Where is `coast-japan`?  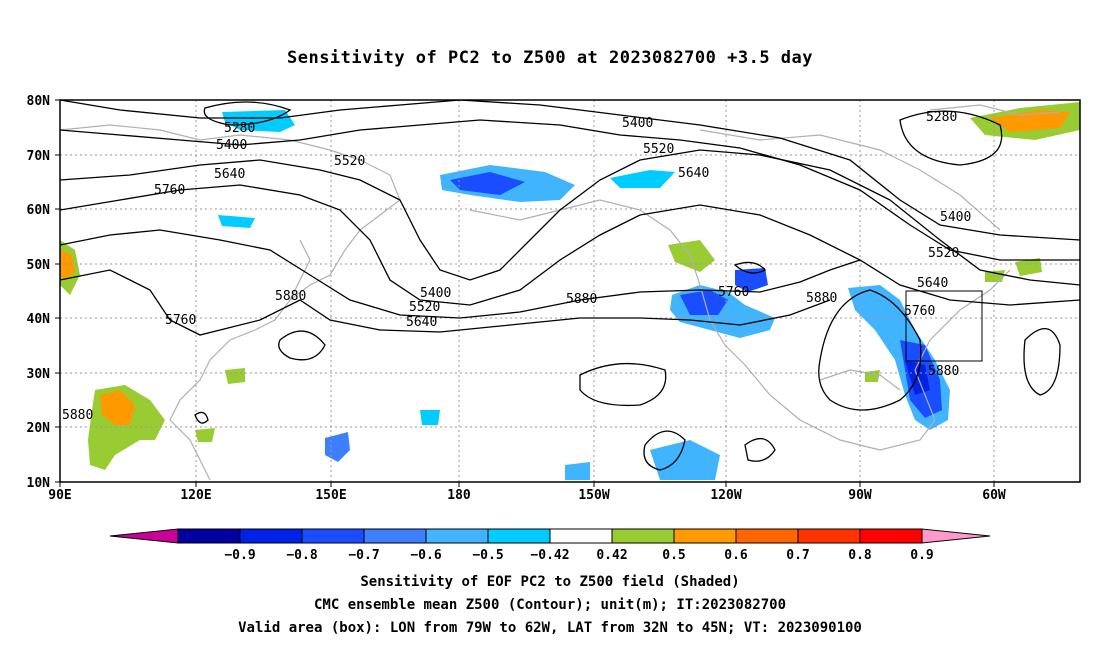
coast-japan is located at coordinates (300, 270).